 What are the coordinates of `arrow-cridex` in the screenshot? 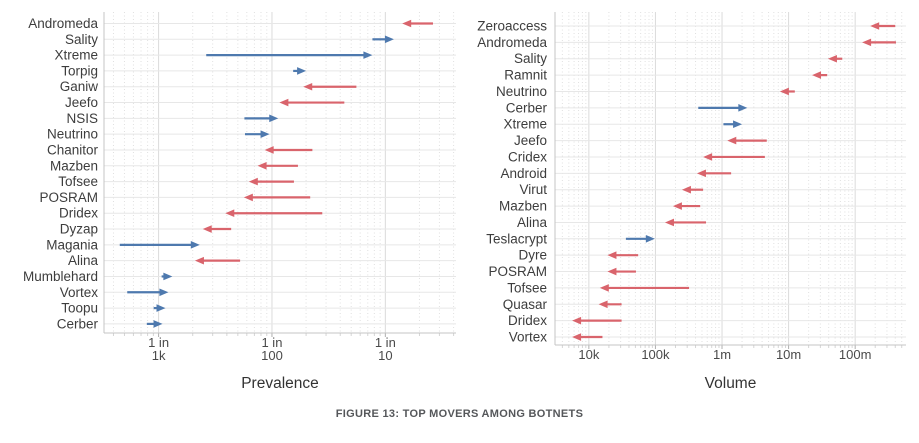 It's located at (734, 157).